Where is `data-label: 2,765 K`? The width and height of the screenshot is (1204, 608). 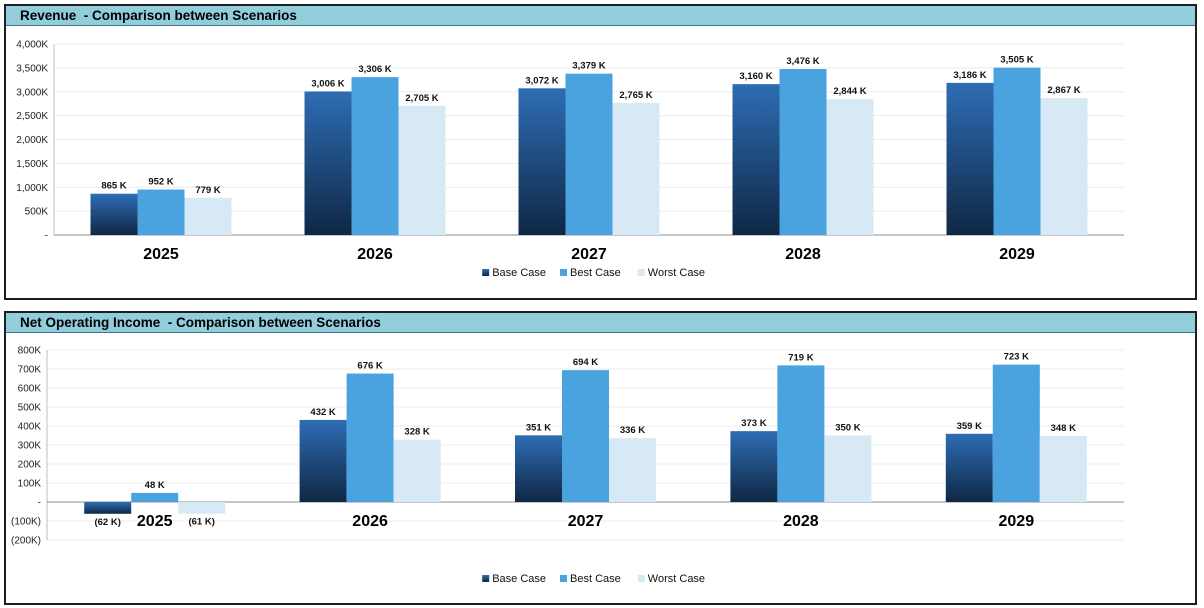 data-label: 2,765 K is located at coordinates (635, 95).